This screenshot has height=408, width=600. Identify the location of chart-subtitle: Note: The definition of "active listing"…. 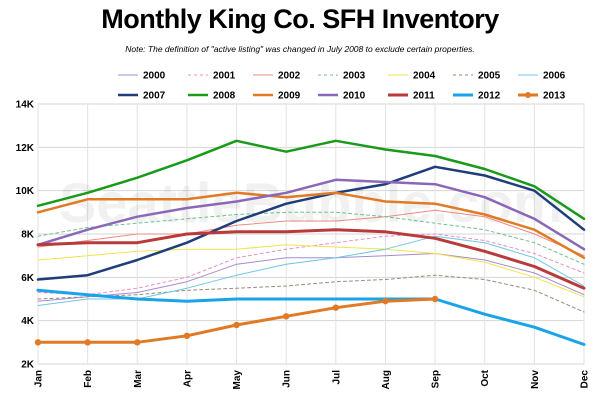
(300, 49).